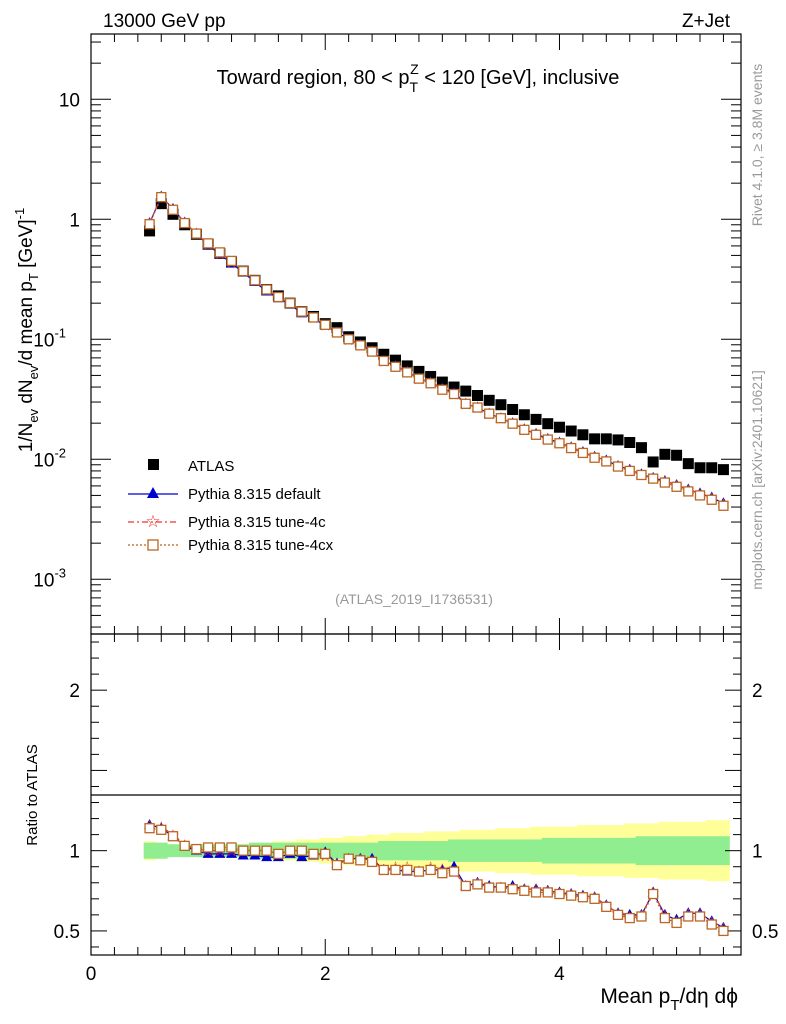  I want to click on ratio-uncertainty-band, so click(436, 851).